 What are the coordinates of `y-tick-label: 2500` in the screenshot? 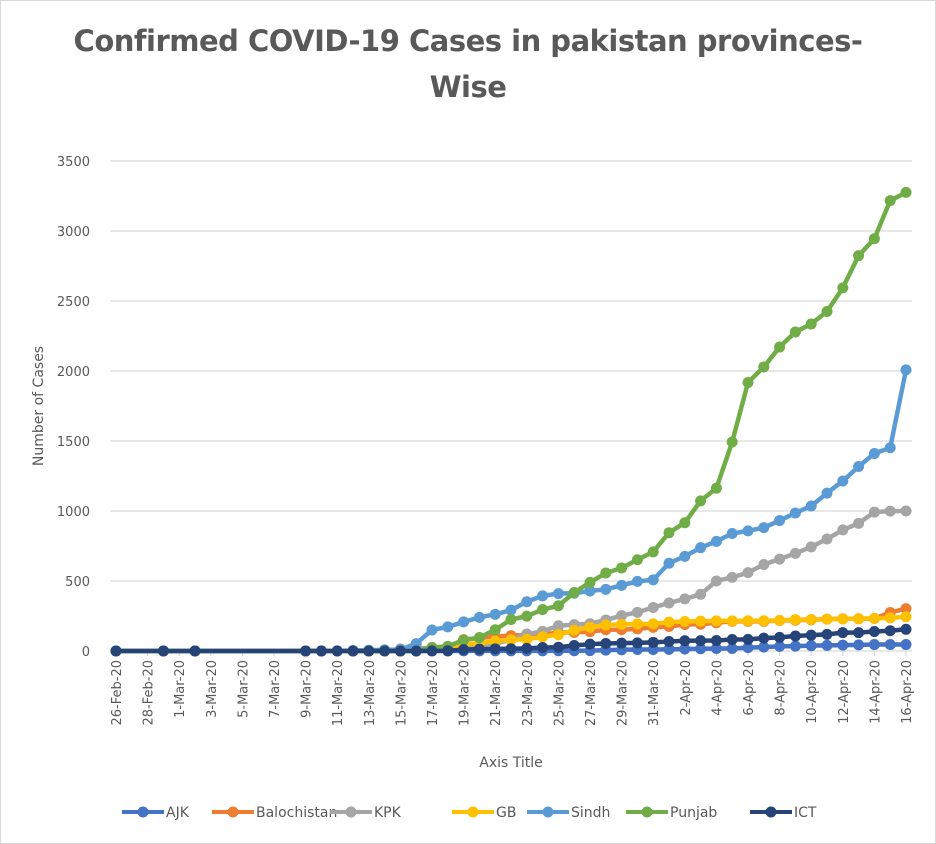 It's located at (73, 302).